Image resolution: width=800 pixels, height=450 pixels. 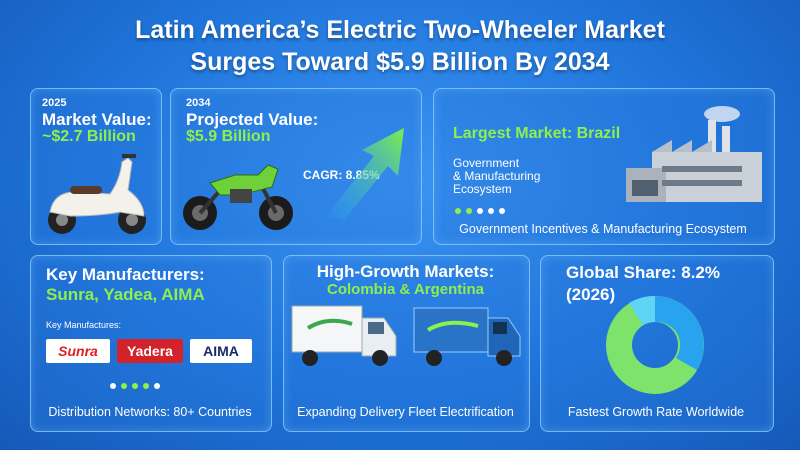 I want to click on card-value: ~$2.7 Billion, so click(x=89, y=136).